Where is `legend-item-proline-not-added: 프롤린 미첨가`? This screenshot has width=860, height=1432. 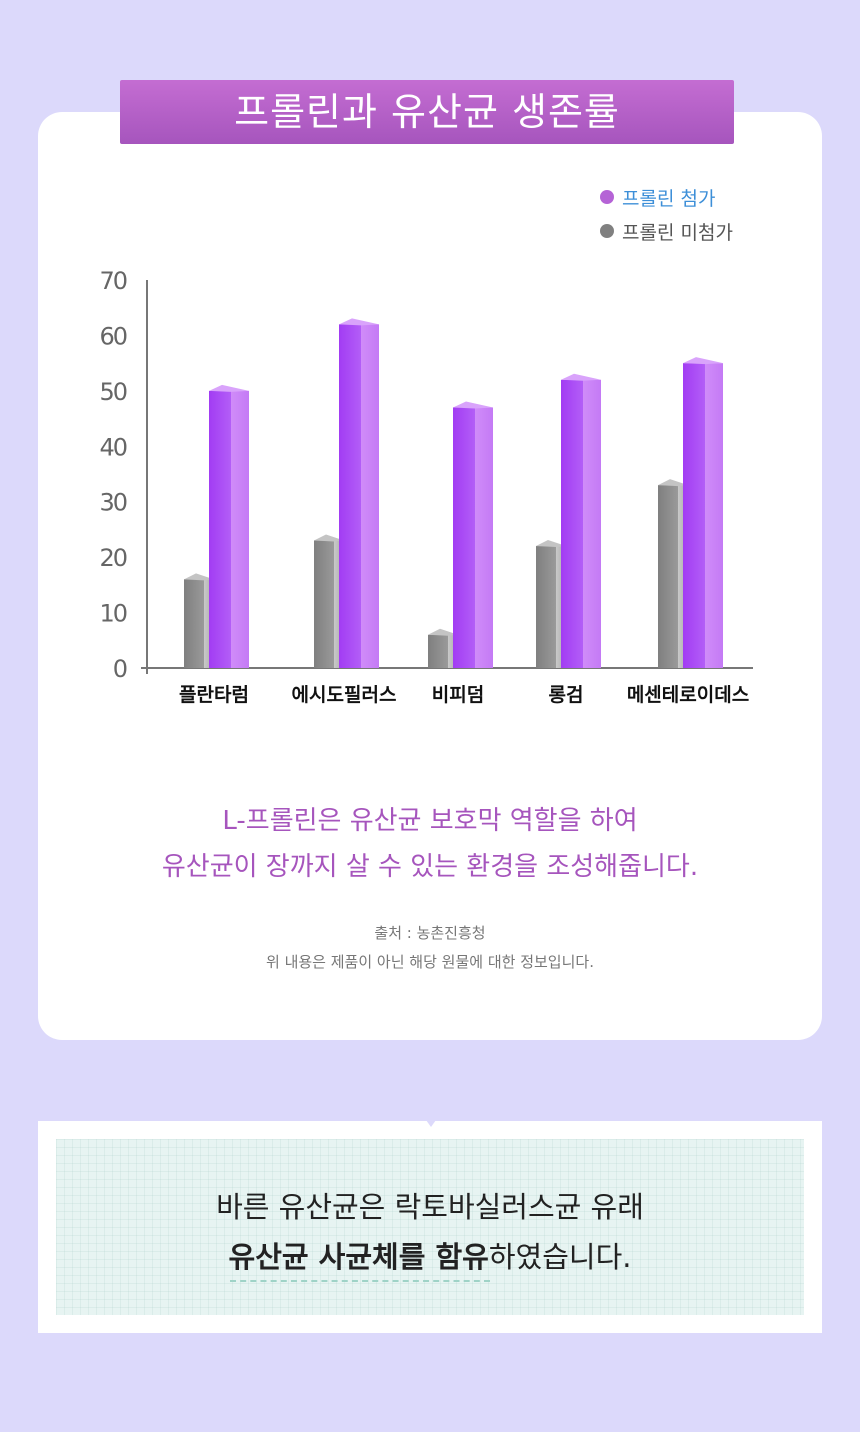 legend-item-proline-not-added: 프롤린 미첨가 is located at coordinates (666, 231).